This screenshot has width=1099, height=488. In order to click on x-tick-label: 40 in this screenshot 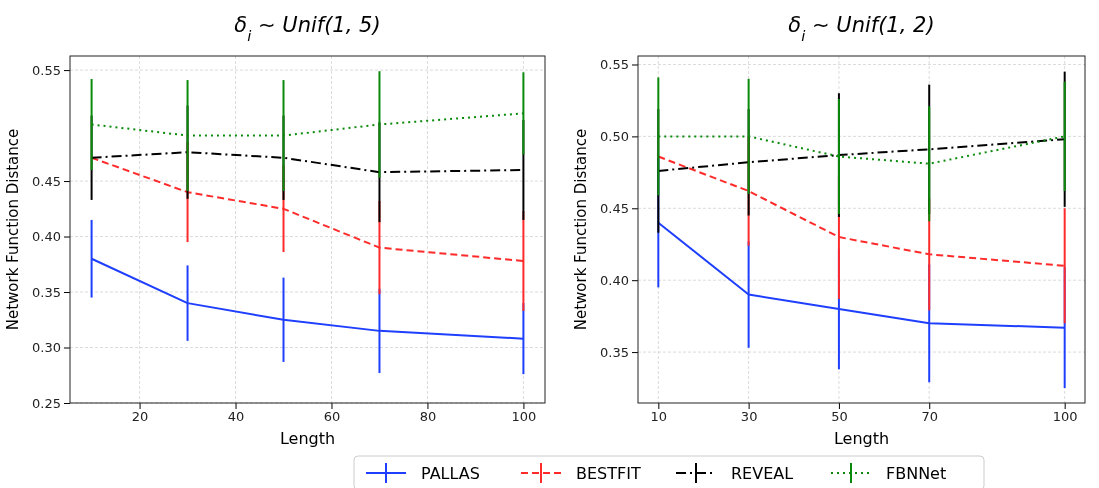, I will do `click(236, 417)`.